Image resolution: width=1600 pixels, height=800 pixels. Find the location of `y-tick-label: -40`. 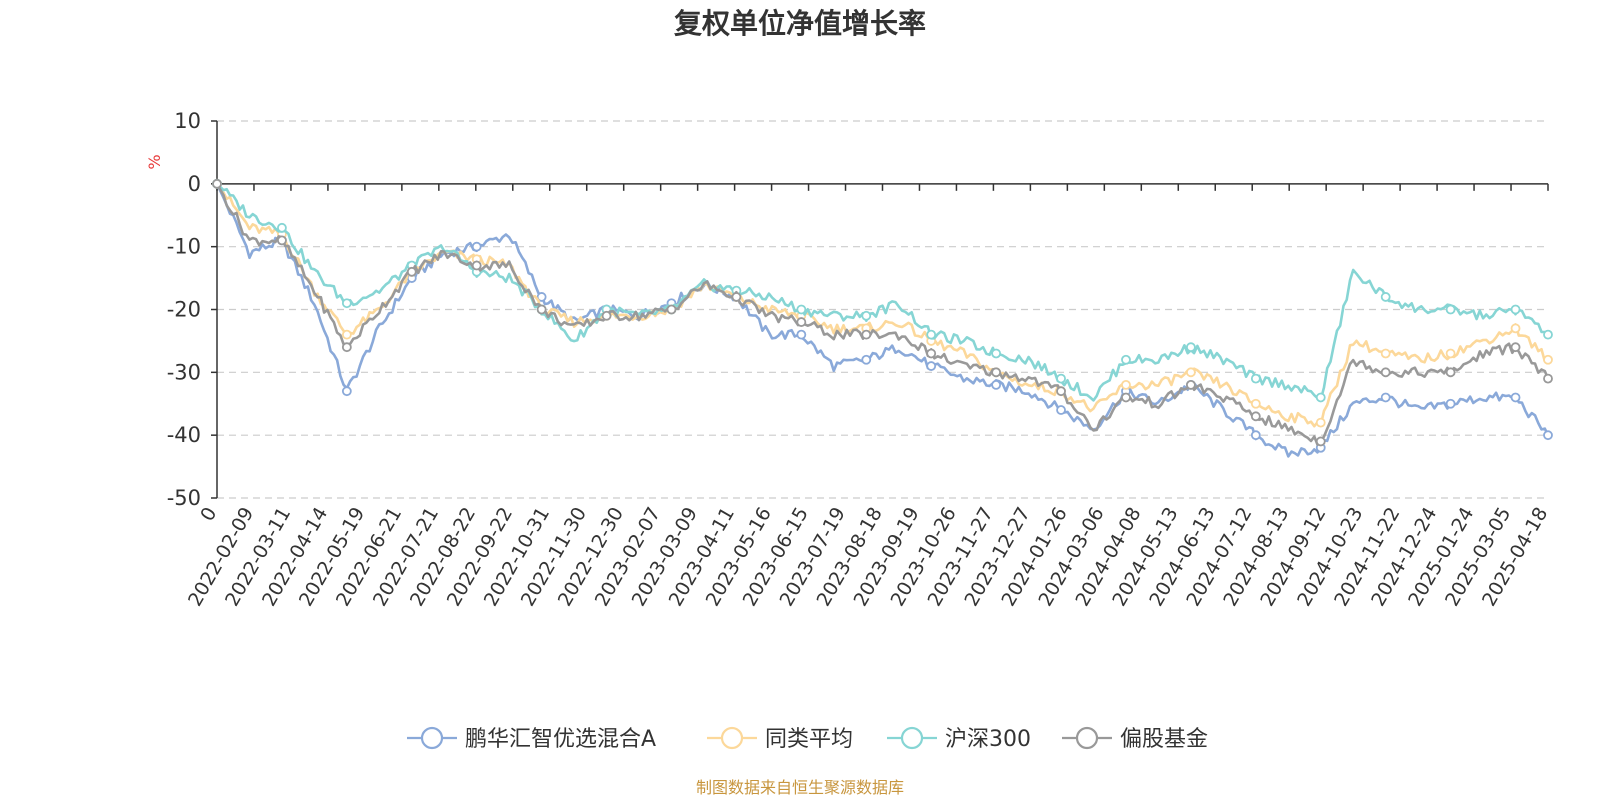

y-tick-label: -40 is located at coordinates (184, 435).